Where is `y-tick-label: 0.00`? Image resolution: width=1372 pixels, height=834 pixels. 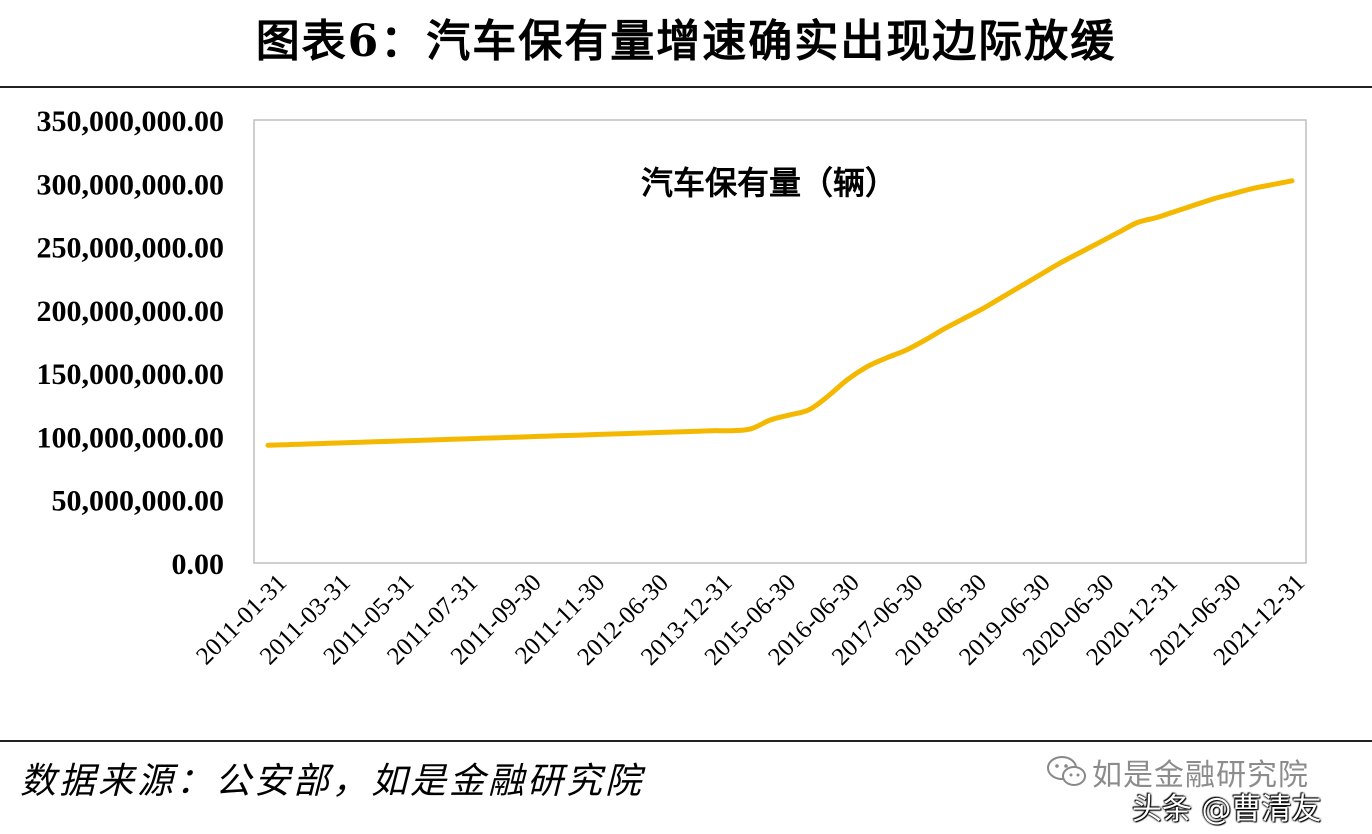 y-tick-label: 0.00 is located at coordinates (198, 564).